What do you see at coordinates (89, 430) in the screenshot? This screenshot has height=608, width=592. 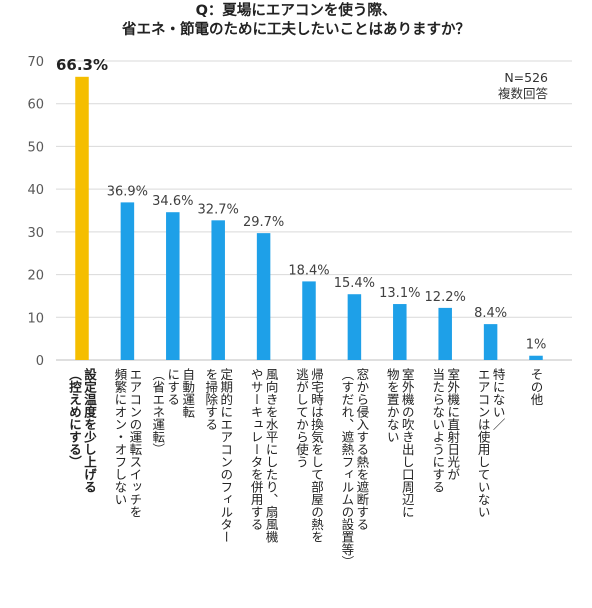 I see `category-label: 設定温度を少し上げる` at bounding box center [89, 430].